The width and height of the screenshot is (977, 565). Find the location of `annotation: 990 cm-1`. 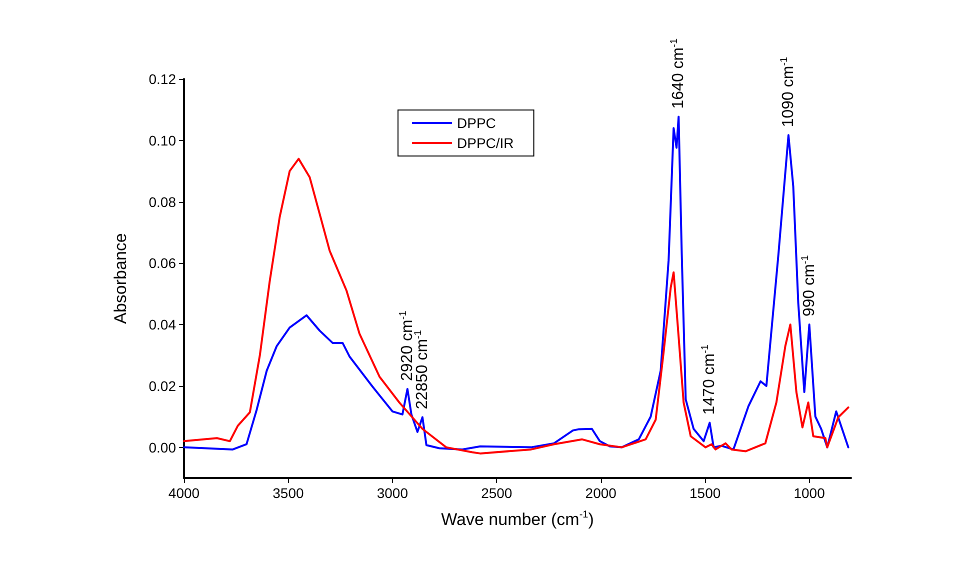

annotation: 990 cm-1 is located at coordinates (809, 285).